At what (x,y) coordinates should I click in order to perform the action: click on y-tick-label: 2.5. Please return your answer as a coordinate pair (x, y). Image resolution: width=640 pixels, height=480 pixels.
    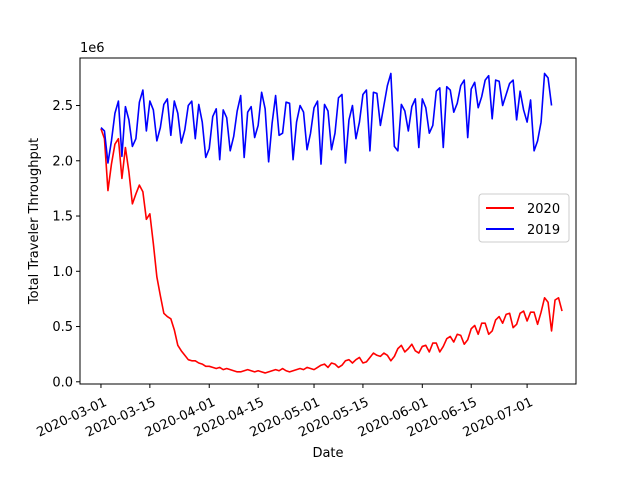
    Looking at the image, I should click on (62, 106).